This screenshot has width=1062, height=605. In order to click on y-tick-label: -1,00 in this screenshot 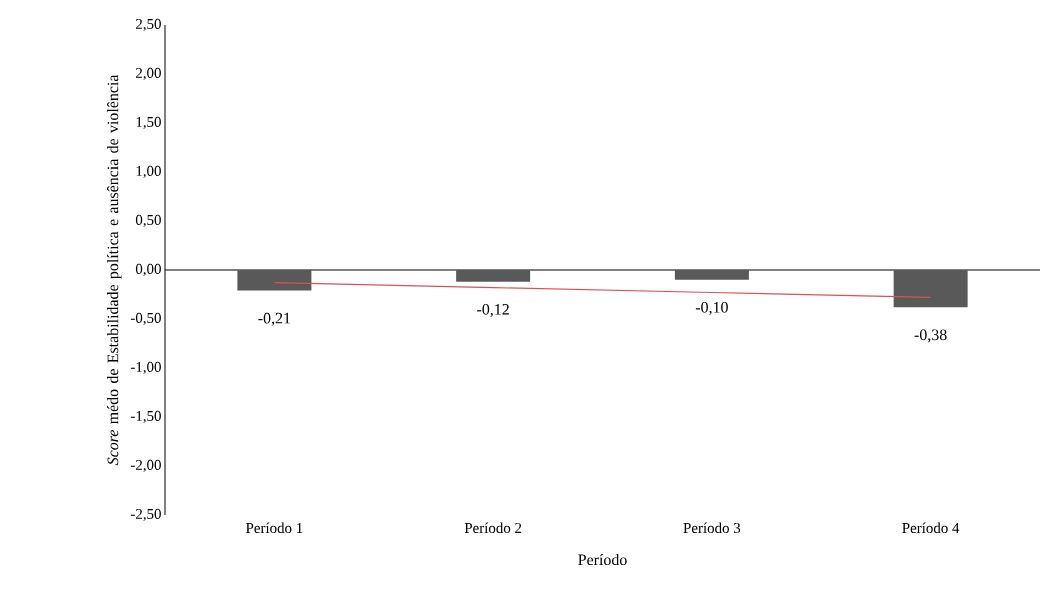, I will do `click(145, 368)`.